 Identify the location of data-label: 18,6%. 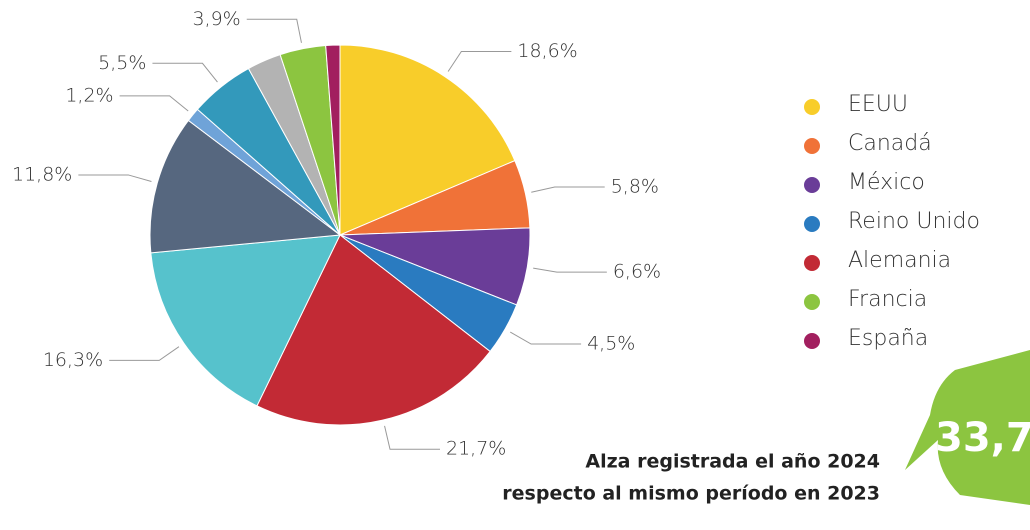
(547, 51).